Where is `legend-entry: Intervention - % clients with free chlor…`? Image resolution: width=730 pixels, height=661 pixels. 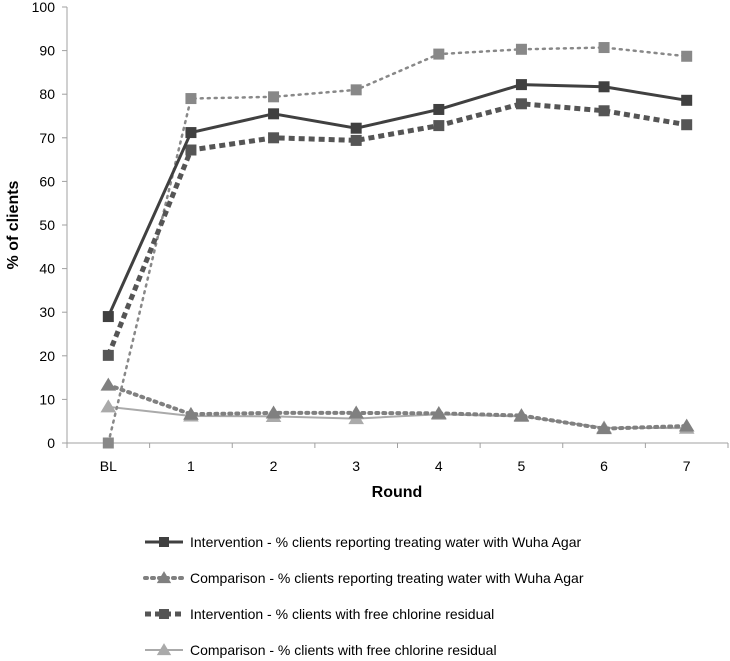 legend-entry: Intervention - % clients with free chlor… is located at coordinates (319, 614).